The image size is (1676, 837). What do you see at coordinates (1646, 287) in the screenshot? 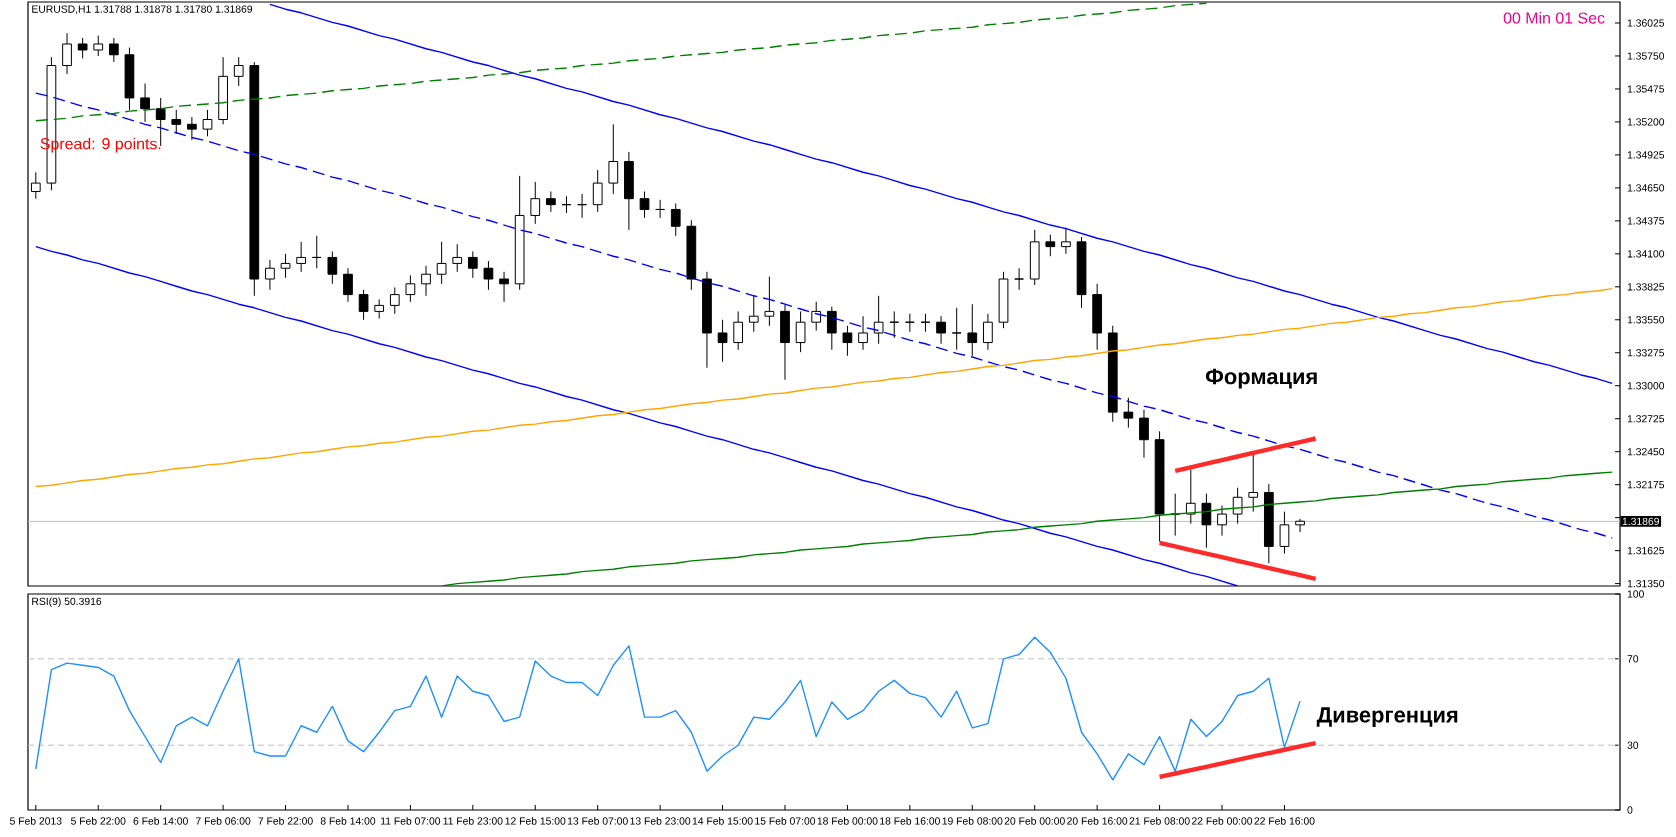
I see `y-tick-label: 1.33825` at bounding box center [1646, 287].